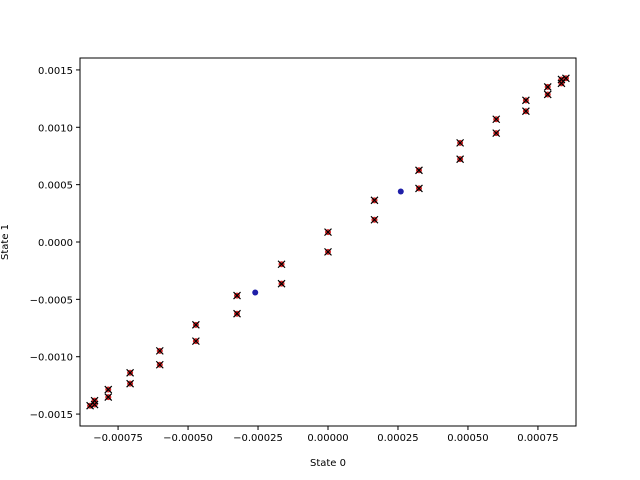 Image resolution: width=640 pixels, height=480 pixels. Describe the element at coordinates (55, 71) in the screenshot. I see `y-tick-label: 0.0015` at that location.